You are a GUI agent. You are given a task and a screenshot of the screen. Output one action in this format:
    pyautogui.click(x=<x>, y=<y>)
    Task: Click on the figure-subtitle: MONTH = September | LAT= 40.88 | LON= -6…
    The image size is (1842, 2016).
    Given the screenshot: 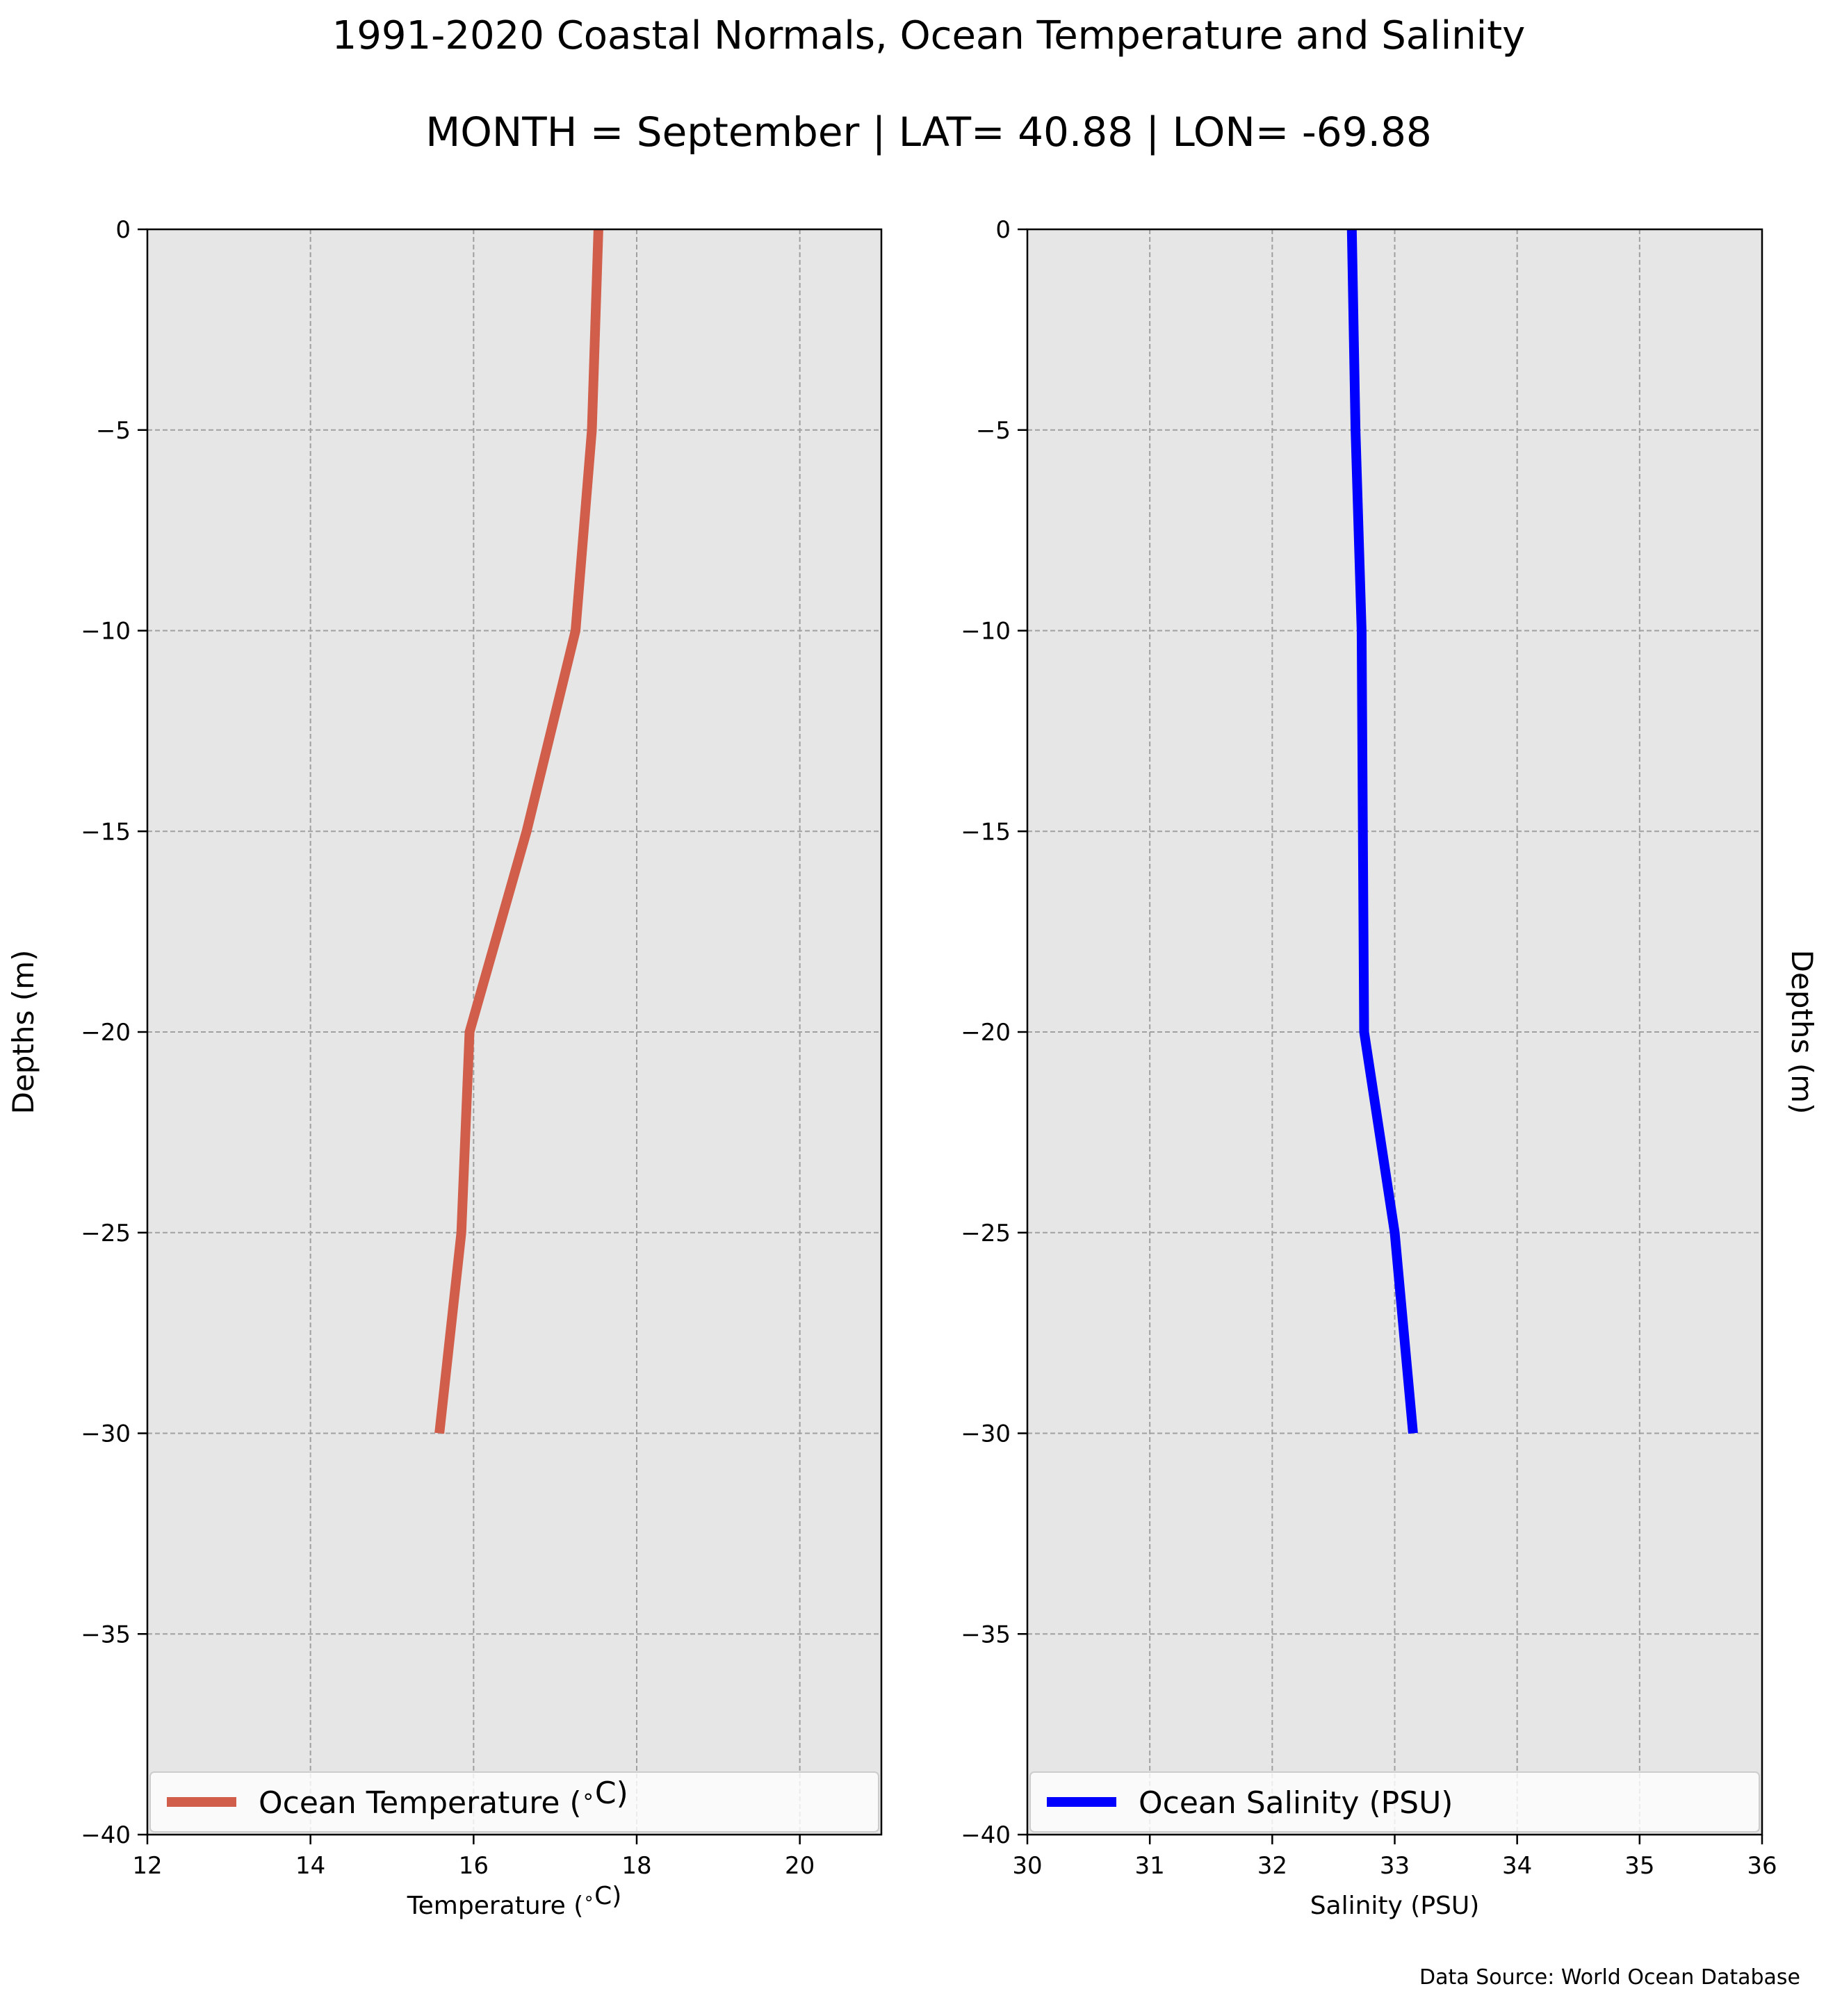 What is the action you would take?
    pyautogui.click(x=928, y=132)
    